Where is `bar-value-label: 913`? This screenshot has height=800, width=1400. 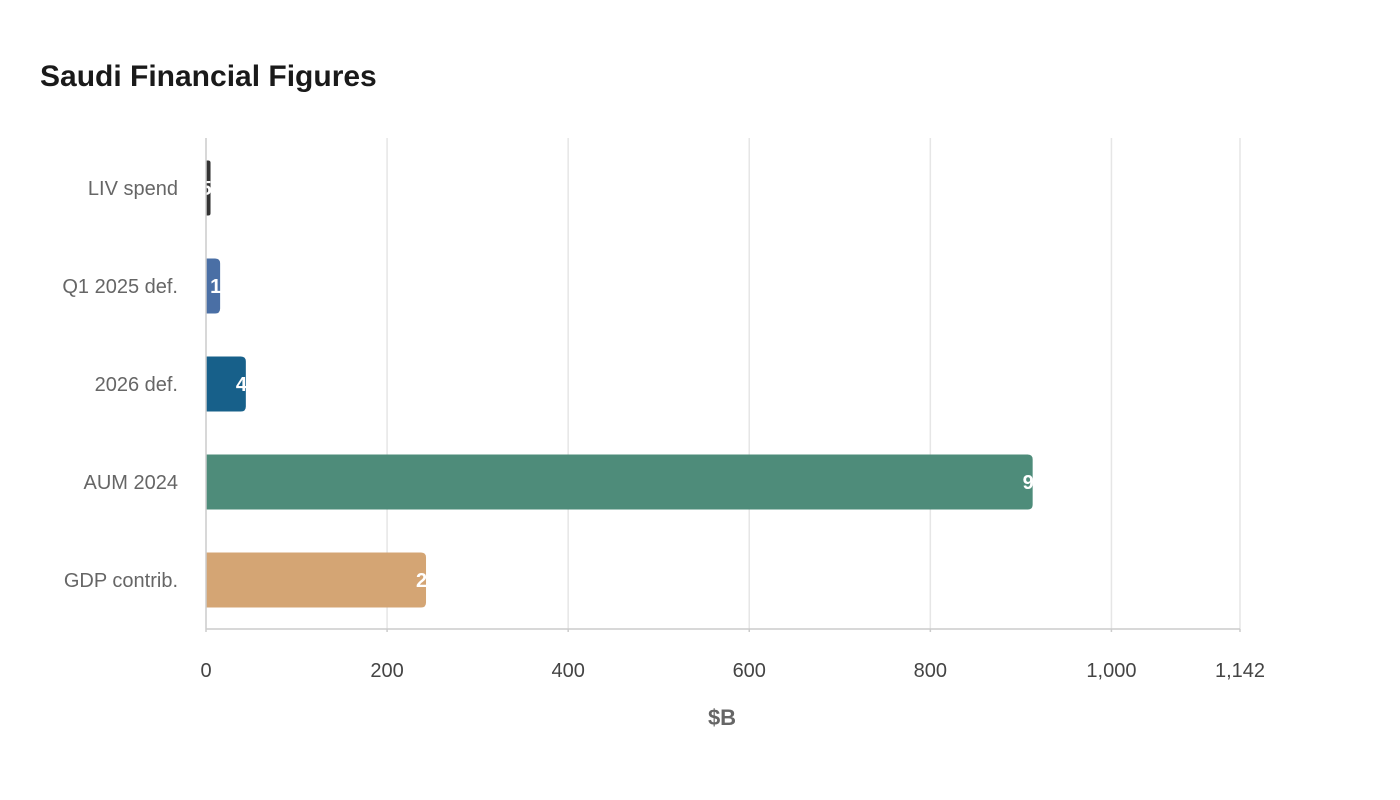
bar-value-label: 913 is located at coordinates (1039, 483).